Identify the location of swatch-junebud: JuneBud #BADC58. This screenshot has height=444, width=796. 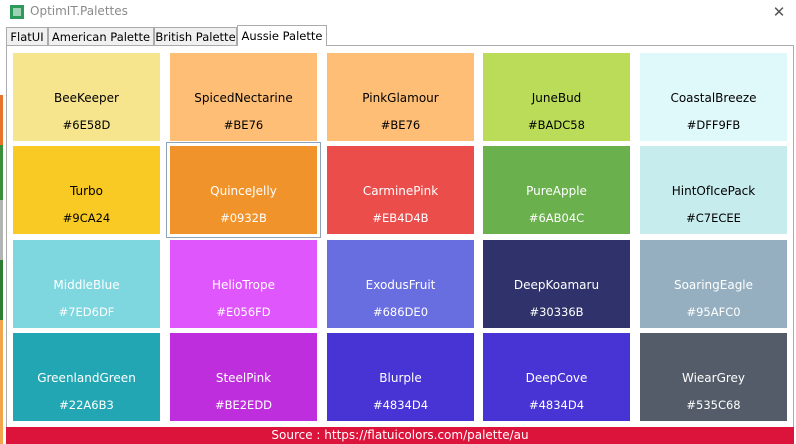
(556, 97).